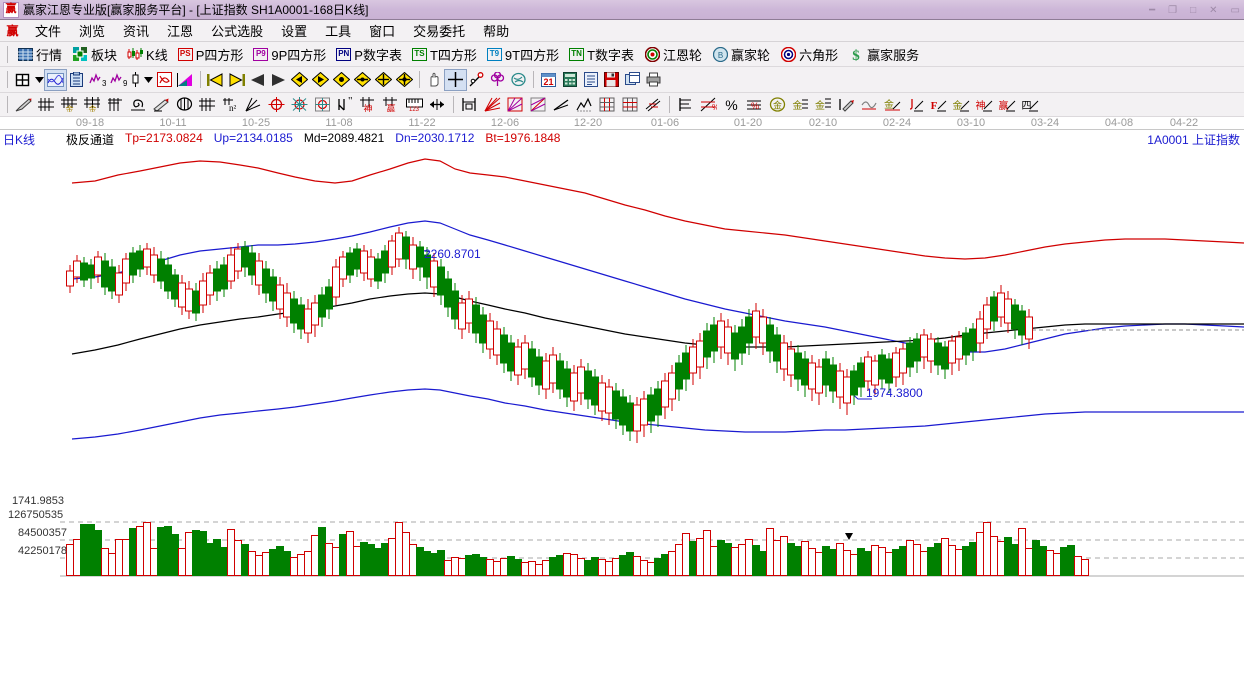 Image resolution: width=1244 pixels, height=698 pixels. Describe the element at coordinates (46, 104) in the screenshot. I see `tb3-gridlines` at that location.